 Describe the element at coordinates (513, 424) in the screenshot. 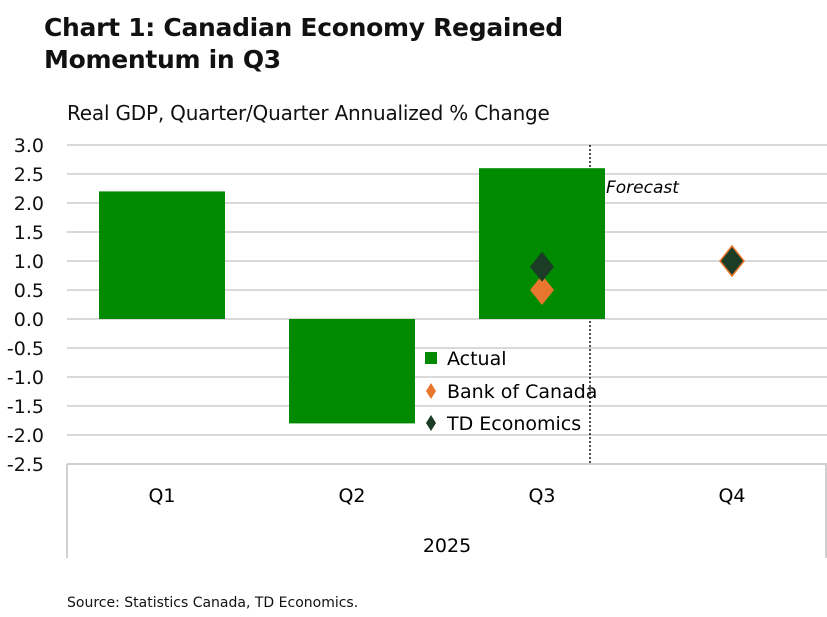

I see `legend-label: TD Economics` at that location.